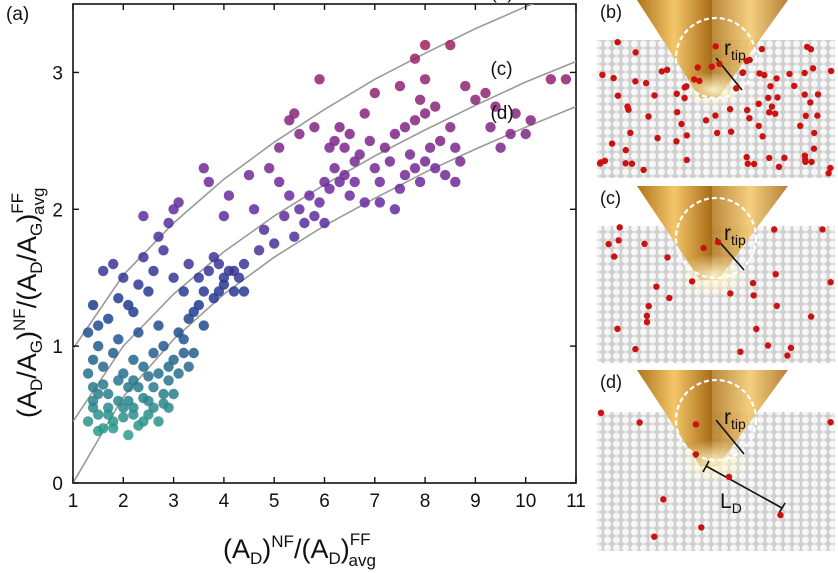  I want to click on x-tick-label: 3, so click(173, 501).